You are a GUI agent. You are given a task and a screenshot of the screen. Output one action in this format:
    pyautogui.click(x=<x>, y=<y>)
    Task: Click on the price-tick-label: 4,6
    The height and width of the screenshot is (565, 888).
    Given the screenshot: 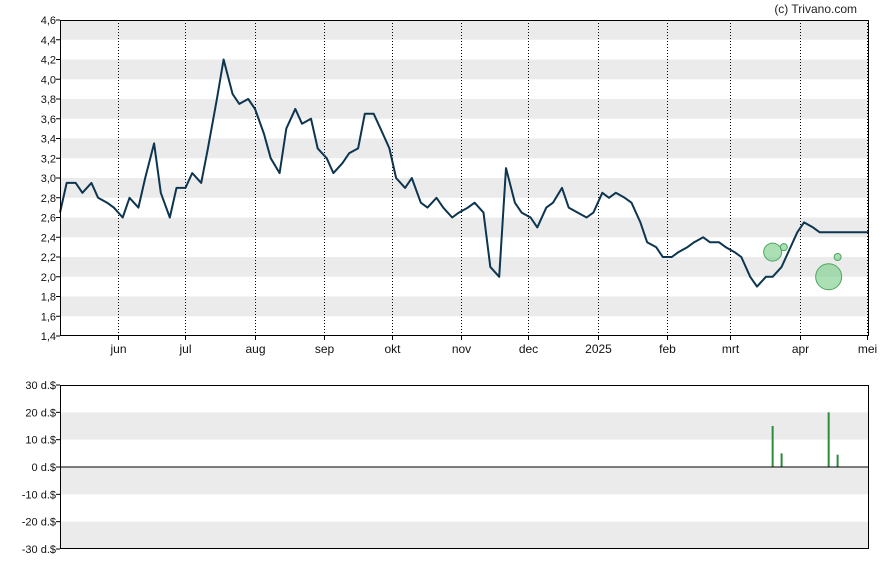 What is the action you would take?
    pyautogui.click(x=48, y=21)
    